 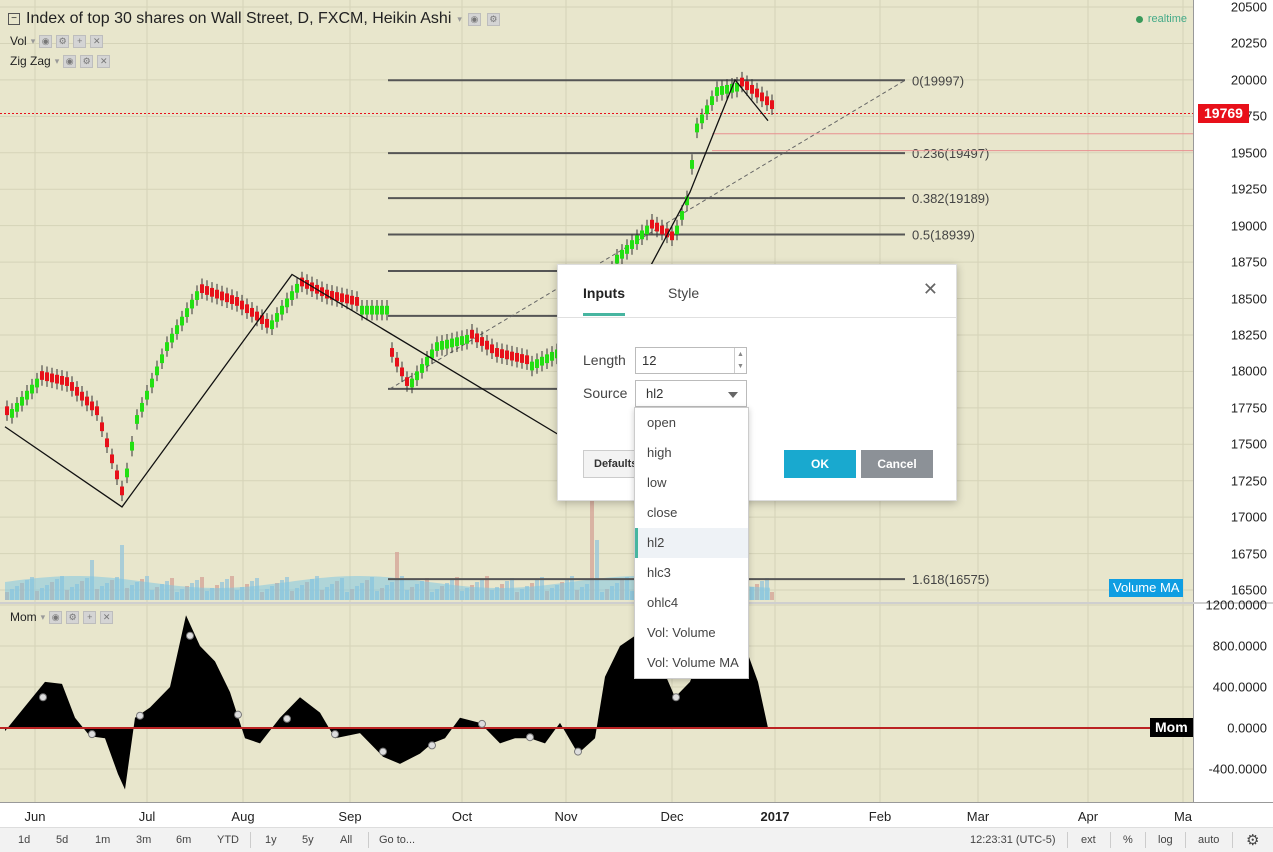 What do you see at coordinates (24, 840) in the screenshot?
I see `range-1d: 1d` at bounding box center [24, 840].